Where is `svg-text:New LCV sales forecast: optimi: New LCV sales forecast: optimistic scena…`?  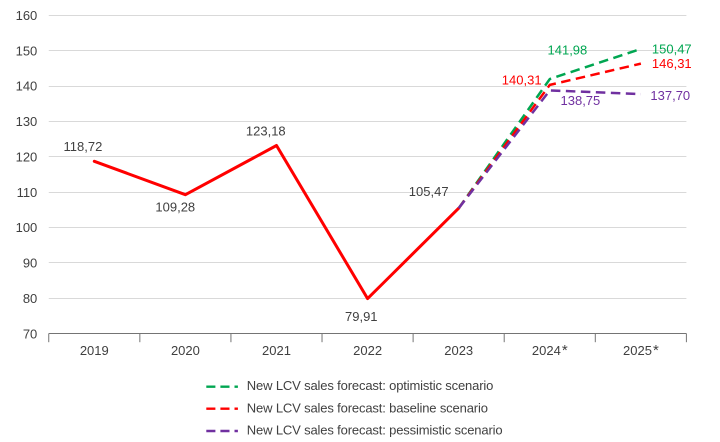 svg-text:New LCV sales forecast: optimi: New LCV sales forecast: optimistic scena… is located at coordinates (370, 385).